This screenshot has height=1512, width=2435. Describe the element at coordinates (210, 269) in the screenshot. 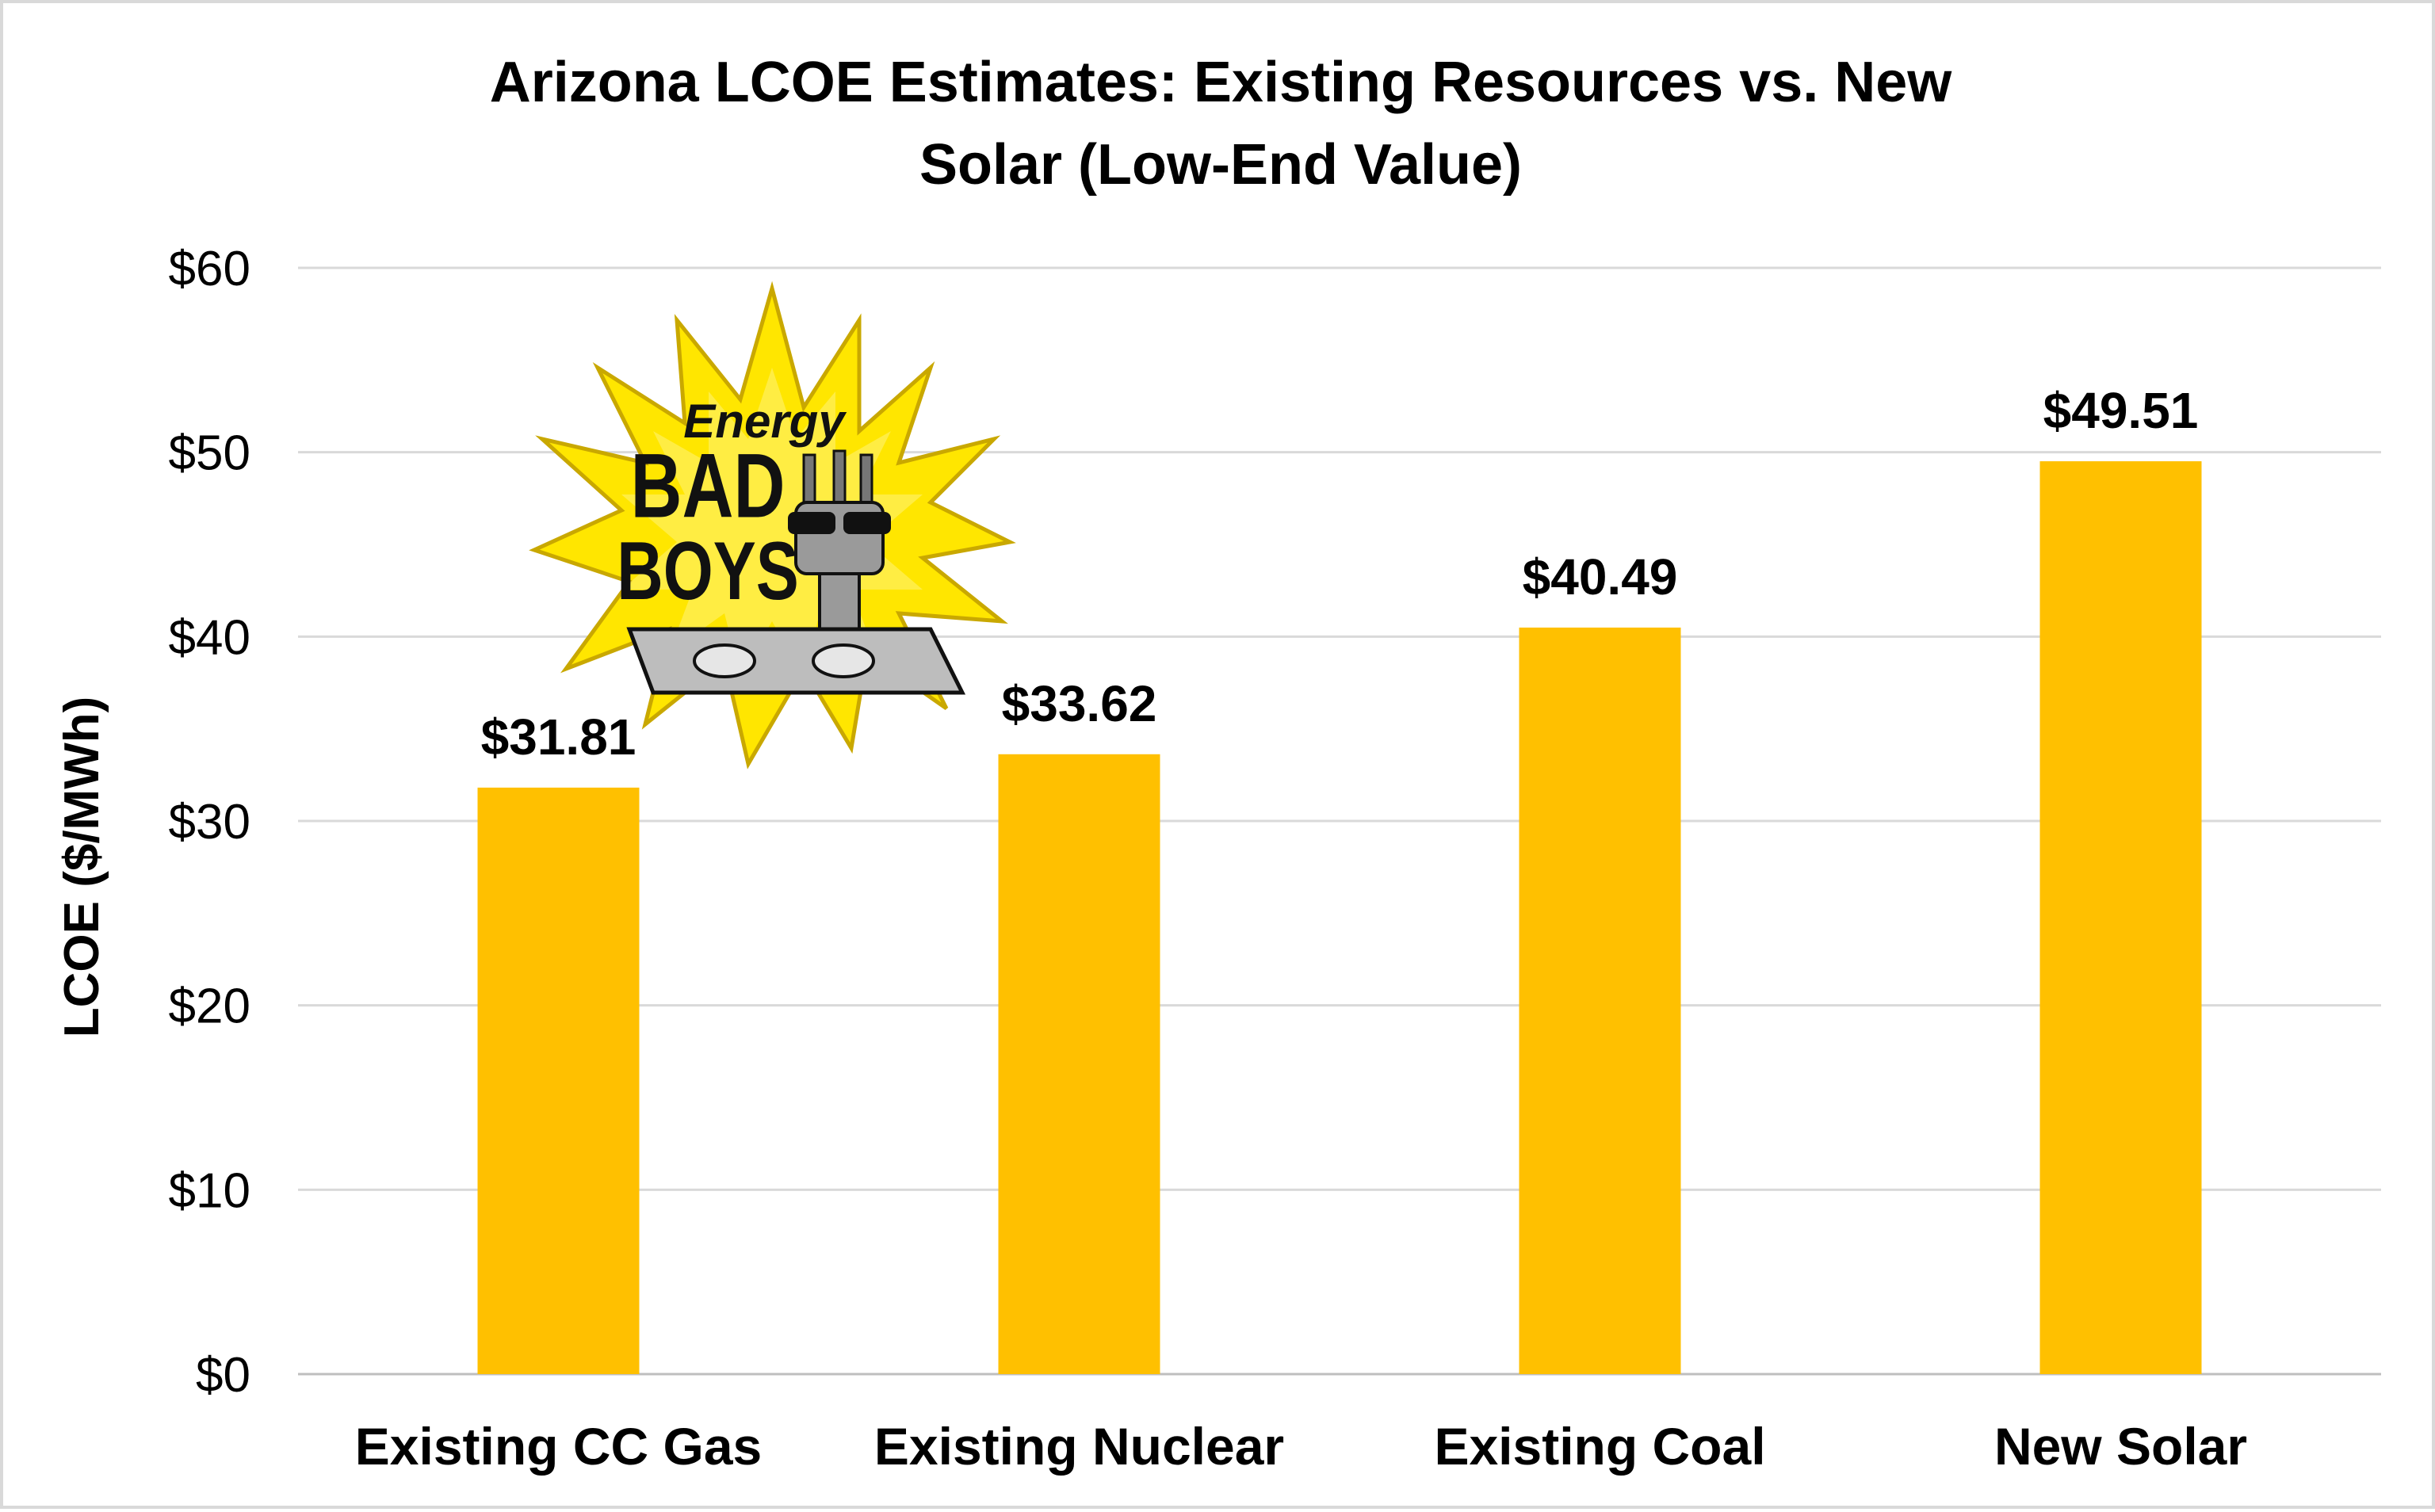

I see `y-tick-label: $60` at that location.